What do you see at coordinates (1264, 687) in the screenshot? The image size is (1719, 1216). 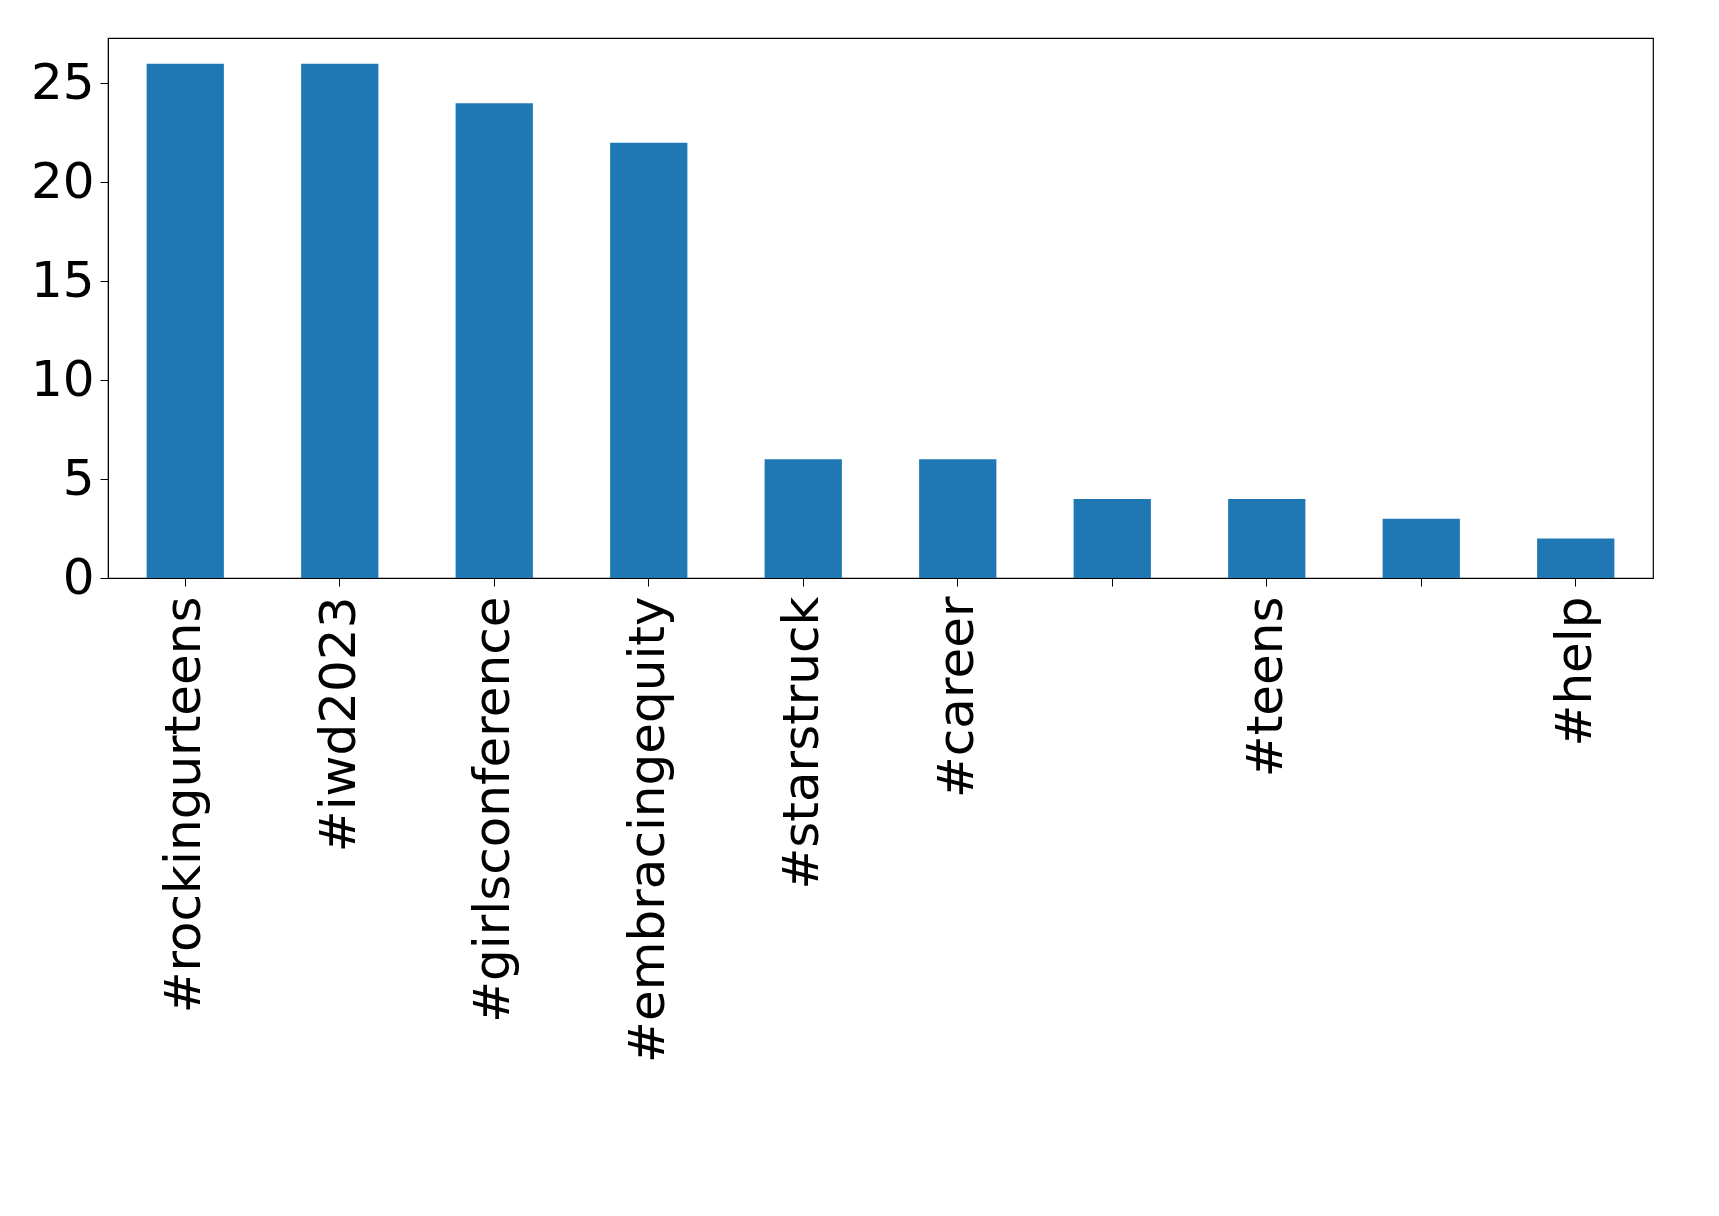 I see `x-tick-label: #teens` at bounding box center [1264, 687].